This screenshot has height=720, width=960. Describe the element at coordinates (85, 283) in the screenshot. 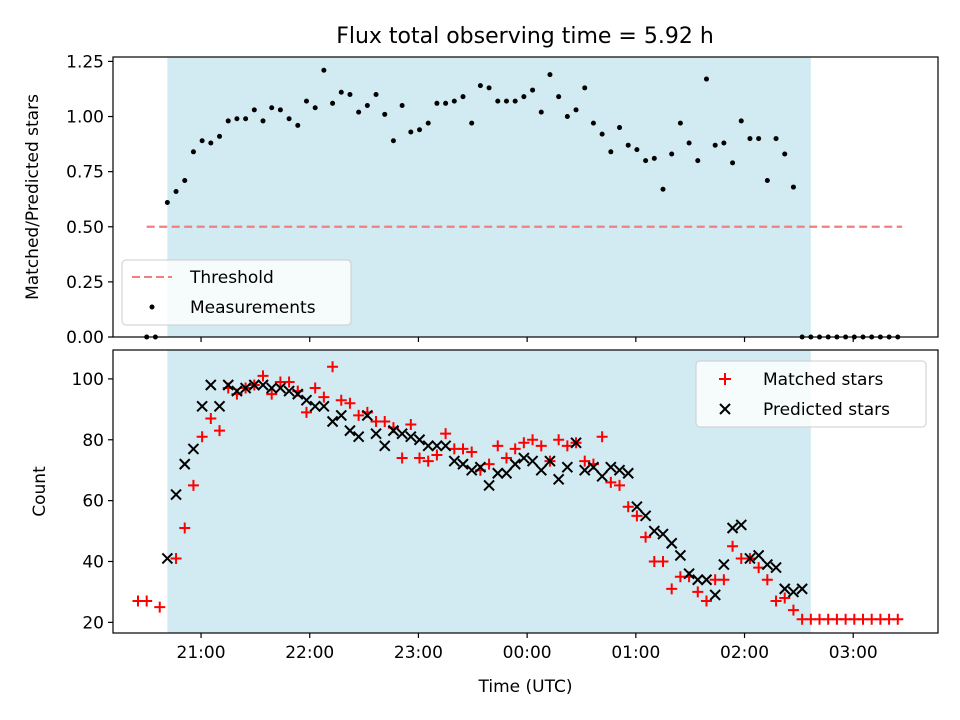

I see `y-tick-label: 0.25` at that location.